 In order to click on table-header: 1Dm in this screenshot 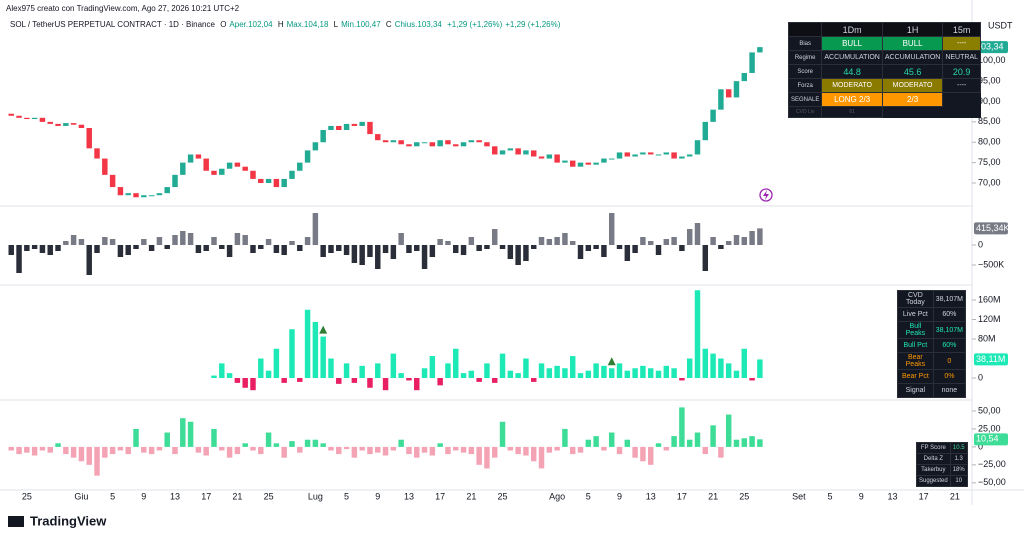, I will do `click(852, 29)`.